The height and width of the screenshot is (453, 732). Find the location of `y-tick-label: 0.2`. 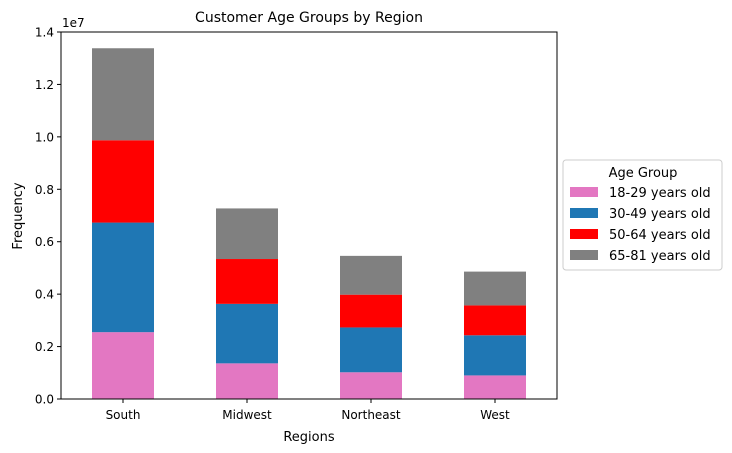

y-tick-label: 0.2 is located at coordinates (44, 347).